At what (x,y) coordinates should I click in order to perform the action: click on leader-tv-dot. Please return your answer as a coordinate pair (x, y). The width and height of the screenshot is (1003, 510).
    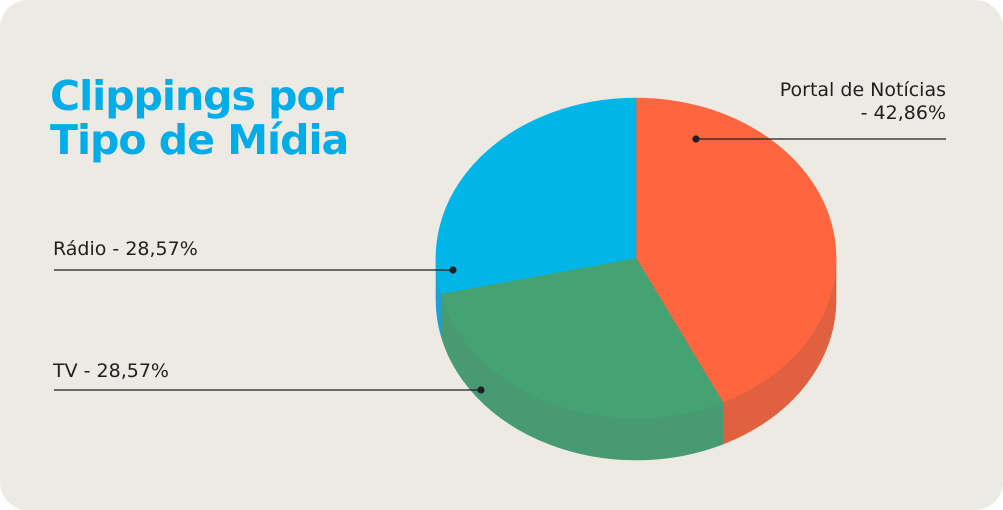
    Looking at the image, I should click on (481, 390).